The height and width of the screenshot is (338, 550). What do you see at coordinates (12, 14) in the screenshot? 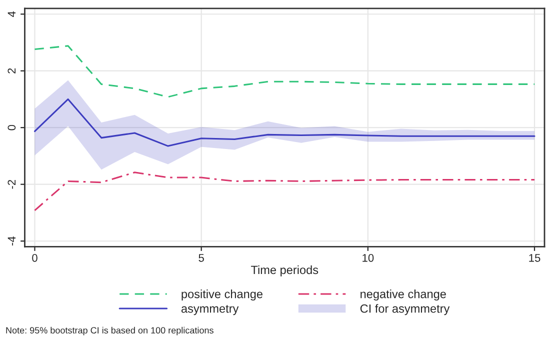
I see `y-tick-label: 4` at bounding box center [12, 14].